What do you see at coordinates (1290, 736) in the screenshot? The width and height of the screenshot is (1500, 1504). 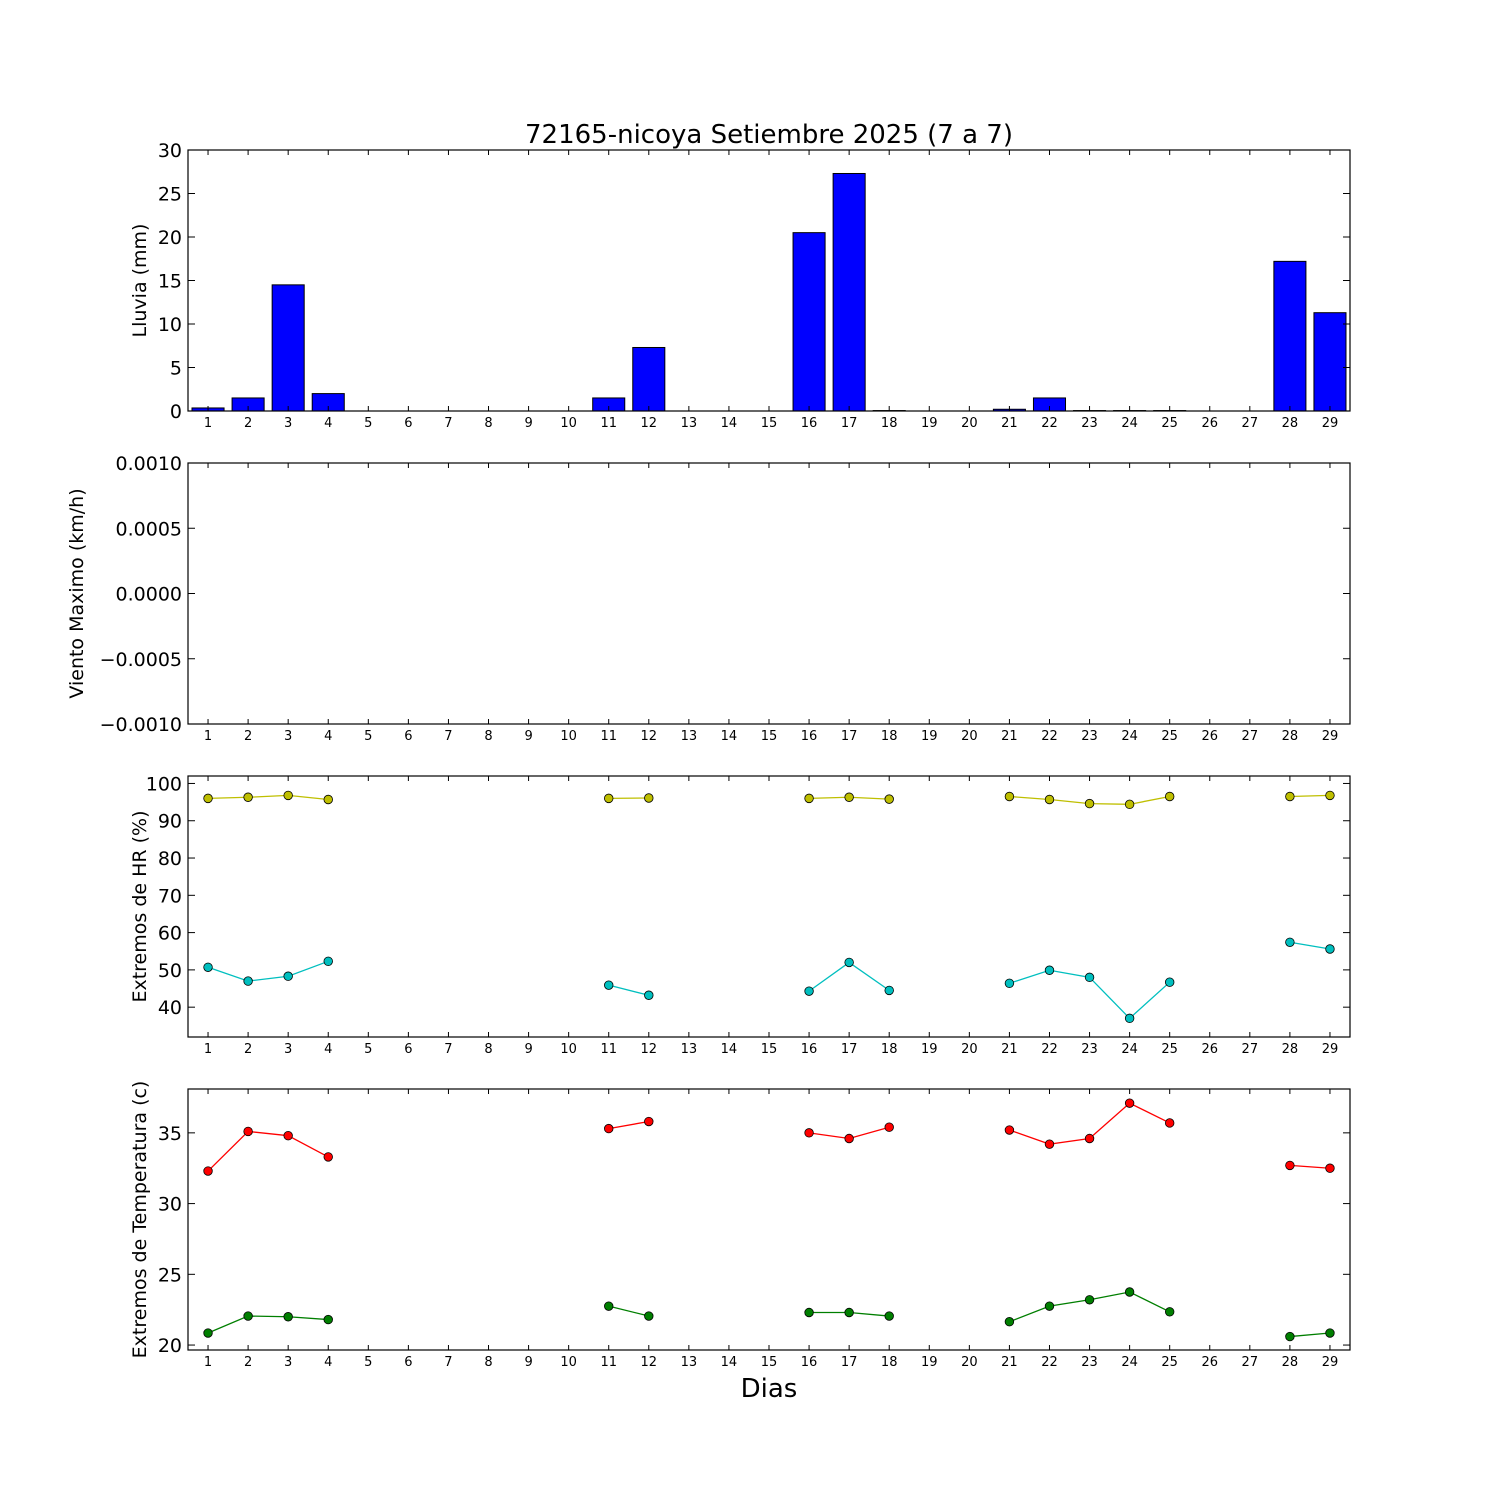 I see `x-tick-label: 28` at bounding box center [1290, 736].